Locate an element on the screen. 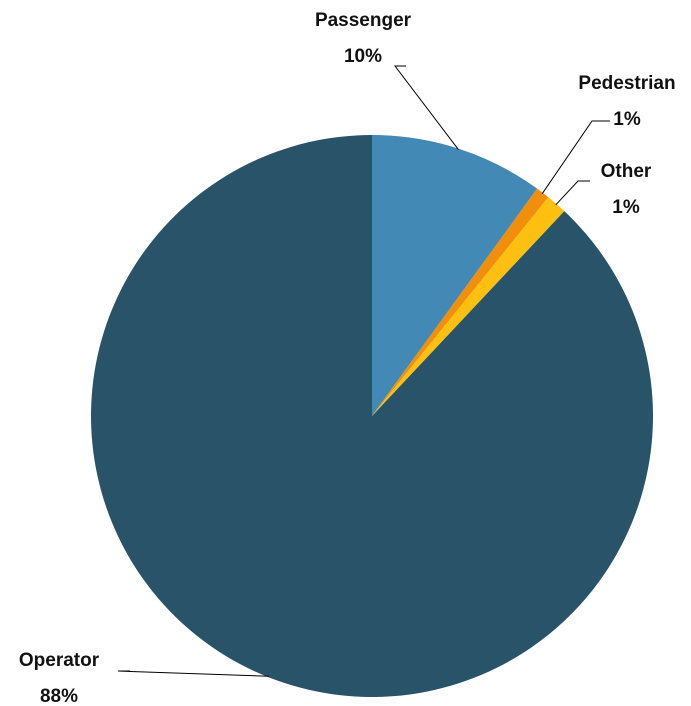 The image size is (691, 706). leader-line-pedestrian is located at coordinates (575, 157).